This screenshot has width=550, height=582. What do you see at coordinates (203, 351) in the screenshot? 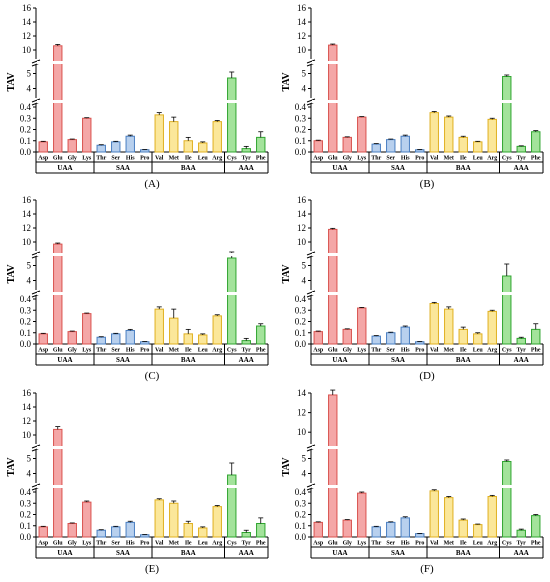
I see `category-label: Leu` at bounding box center [203, 351].